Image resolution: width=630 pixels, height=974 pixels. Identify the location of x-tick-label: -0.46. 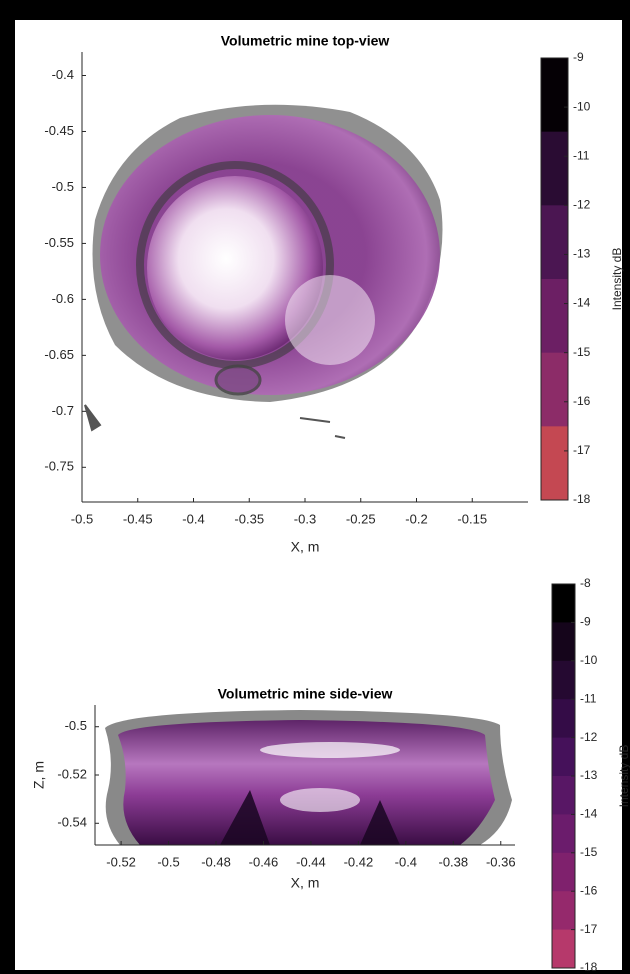
(264, 861).